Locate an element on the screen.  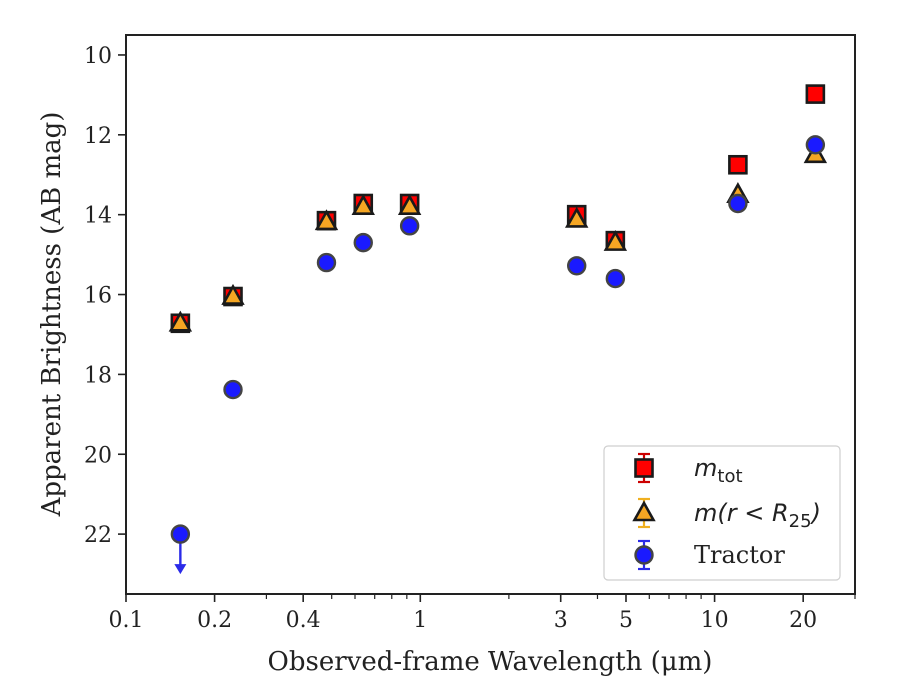
legend-item: Tractor is located at coordinates (709, 555).